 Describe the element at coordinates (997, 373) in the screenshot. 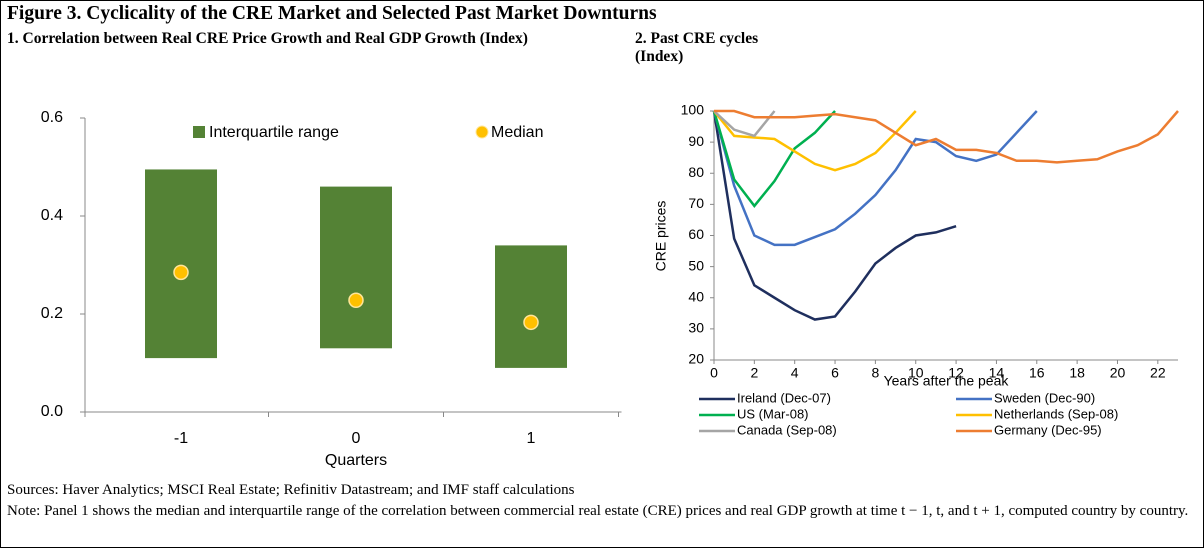

I see `x-tick-label: 14` at that location.